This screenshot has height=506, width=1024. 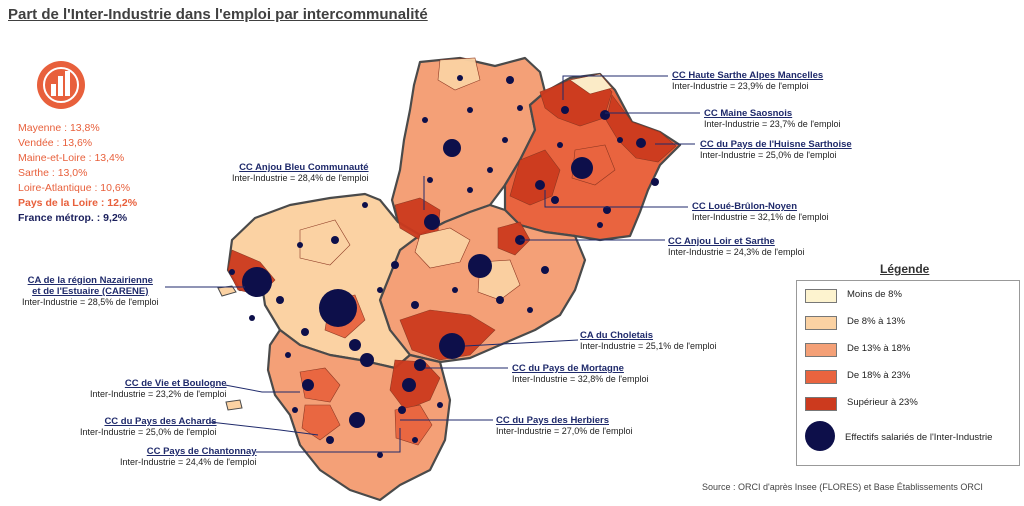 I want to click on stat-maine-et-loire: Maine-et-Loire : 13,4%, so click(x=71, y=158).